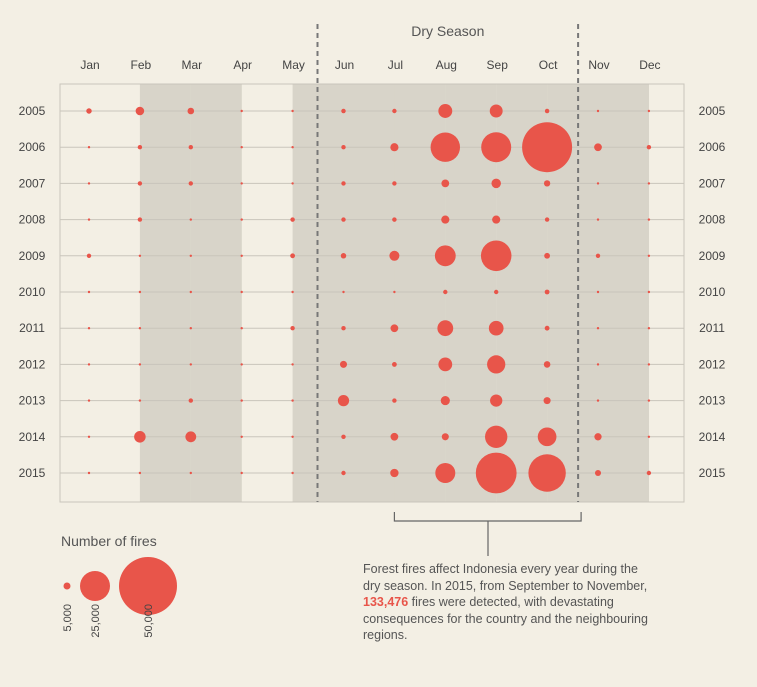 Image resolution: width=757 pixels, height=687 pixels. I want to click on year-label-right: 2015, so click(712, 473).